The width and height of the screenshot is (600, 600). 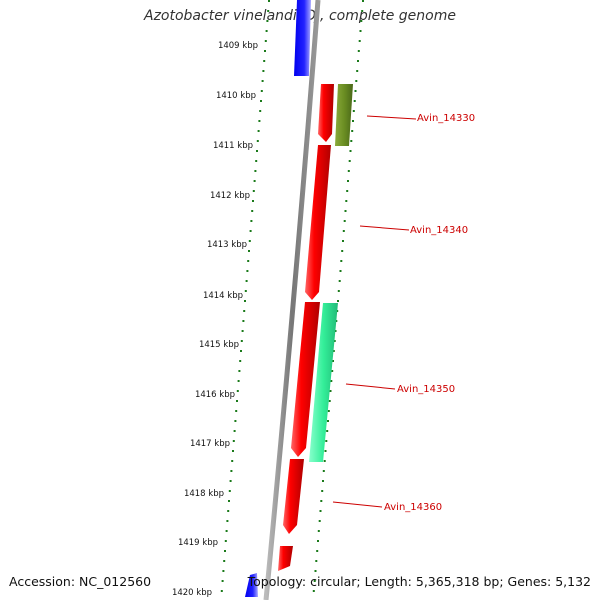 I want to click on gene-label-avin14330: Avin_14330, so click(x=446, y=118).